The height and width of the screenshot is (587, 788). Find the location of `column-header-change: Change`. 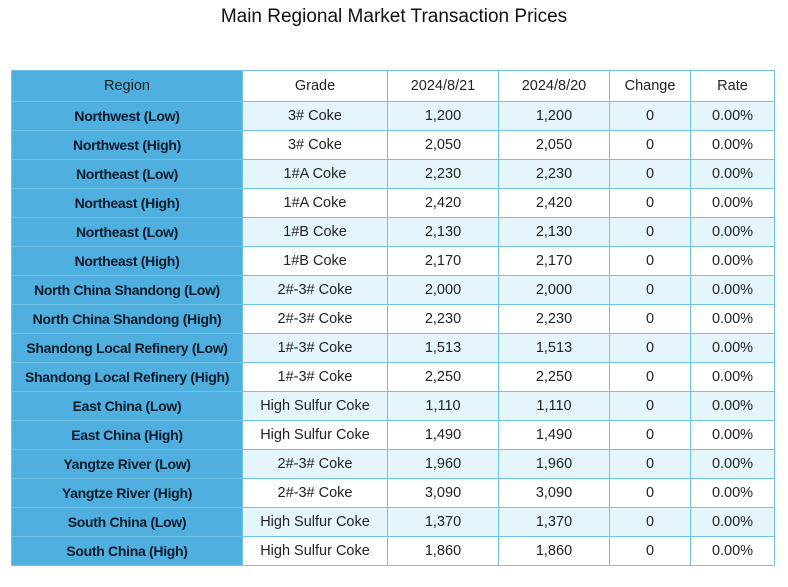

column-header-change: Change is located at coordinates (650, 86).